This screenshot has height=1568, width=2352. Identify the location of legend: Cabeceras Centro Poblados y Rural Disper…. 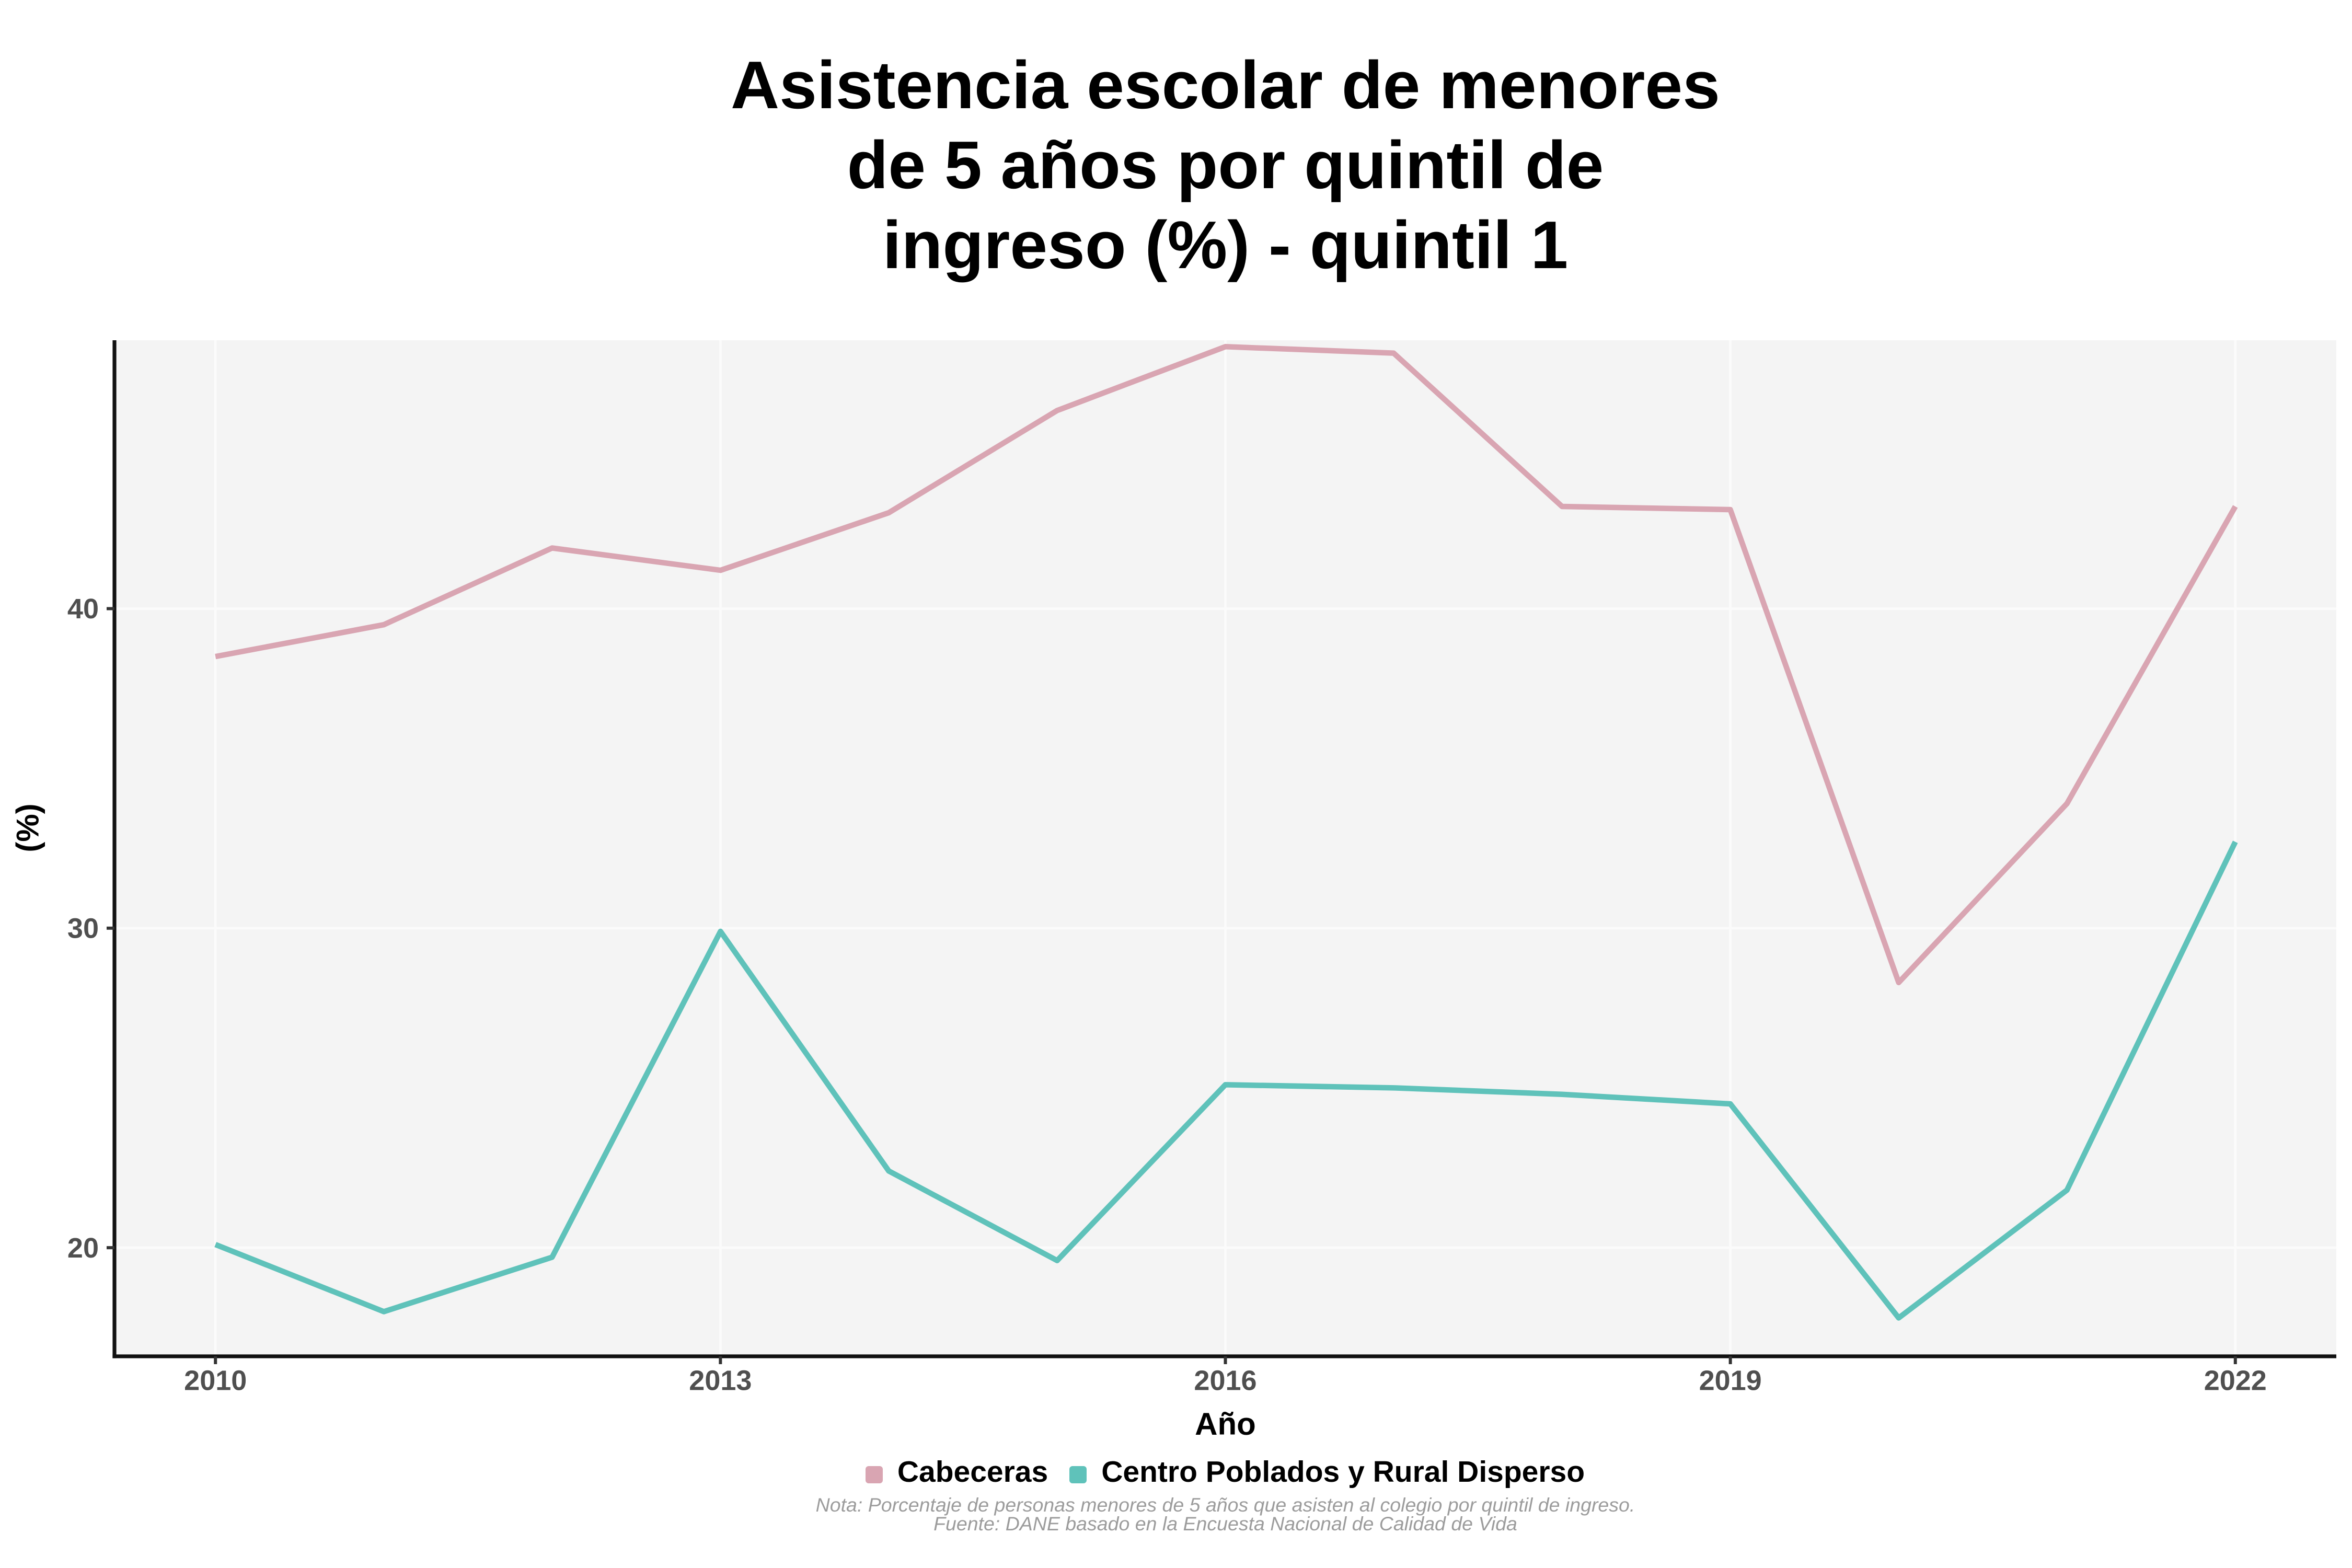
(1225, 1474).